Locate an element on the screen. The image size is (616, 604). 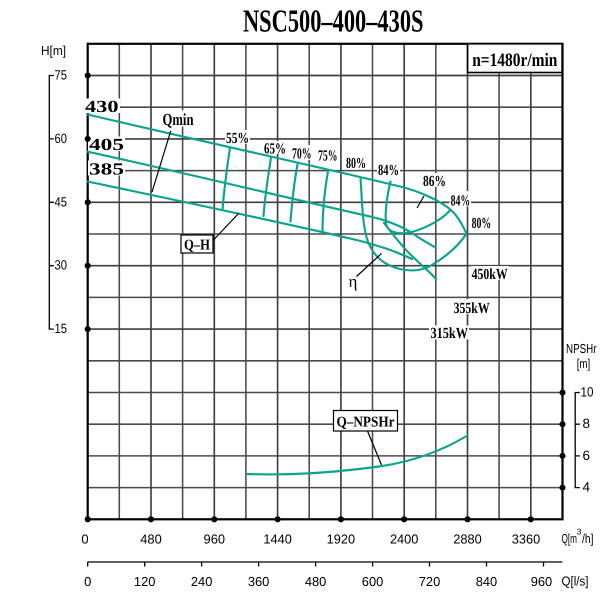
svg-text: Q[m is located at coordinates (570, 538).